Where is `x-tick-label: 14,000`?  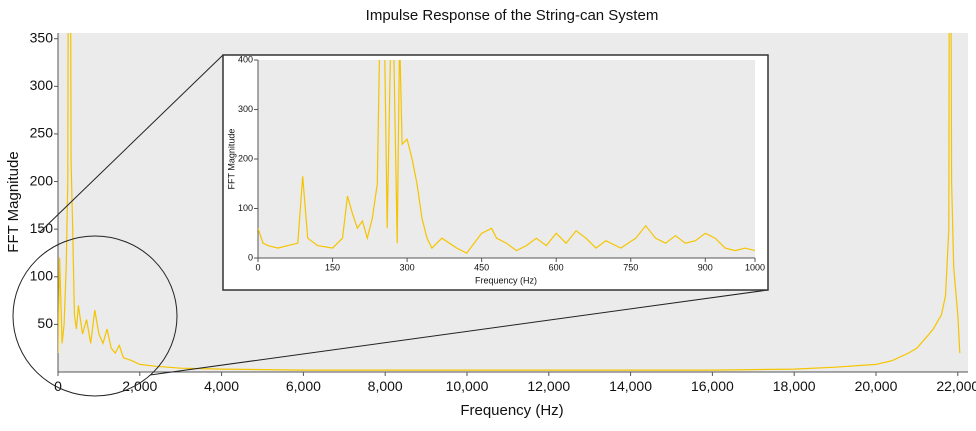
x-tick-label: 14,000 is located at coordinates (630, 386).